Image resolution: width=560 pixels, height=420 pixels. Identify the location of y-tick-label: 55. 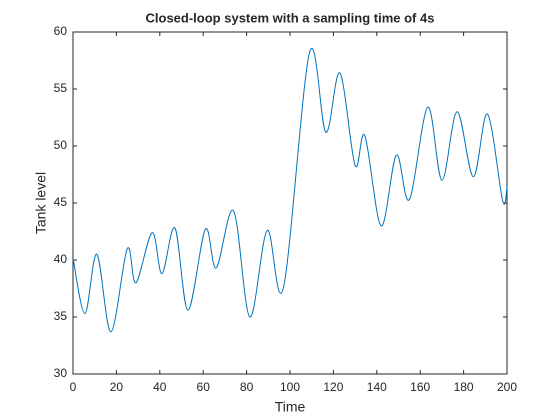
(61, 88).